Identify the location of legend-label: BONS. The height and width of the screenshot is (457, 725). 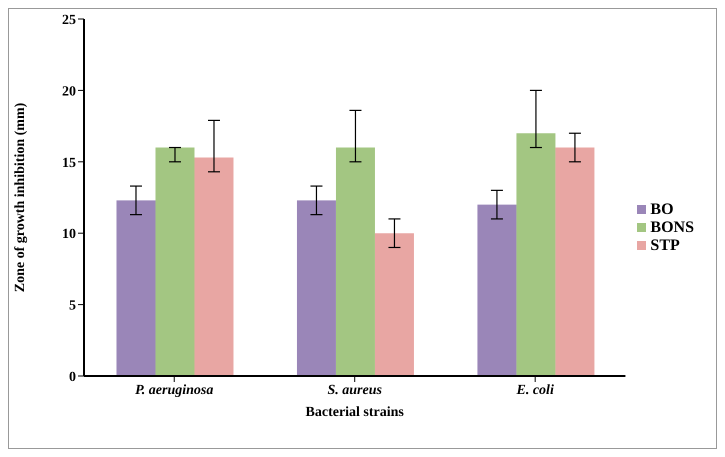
(672, 227).